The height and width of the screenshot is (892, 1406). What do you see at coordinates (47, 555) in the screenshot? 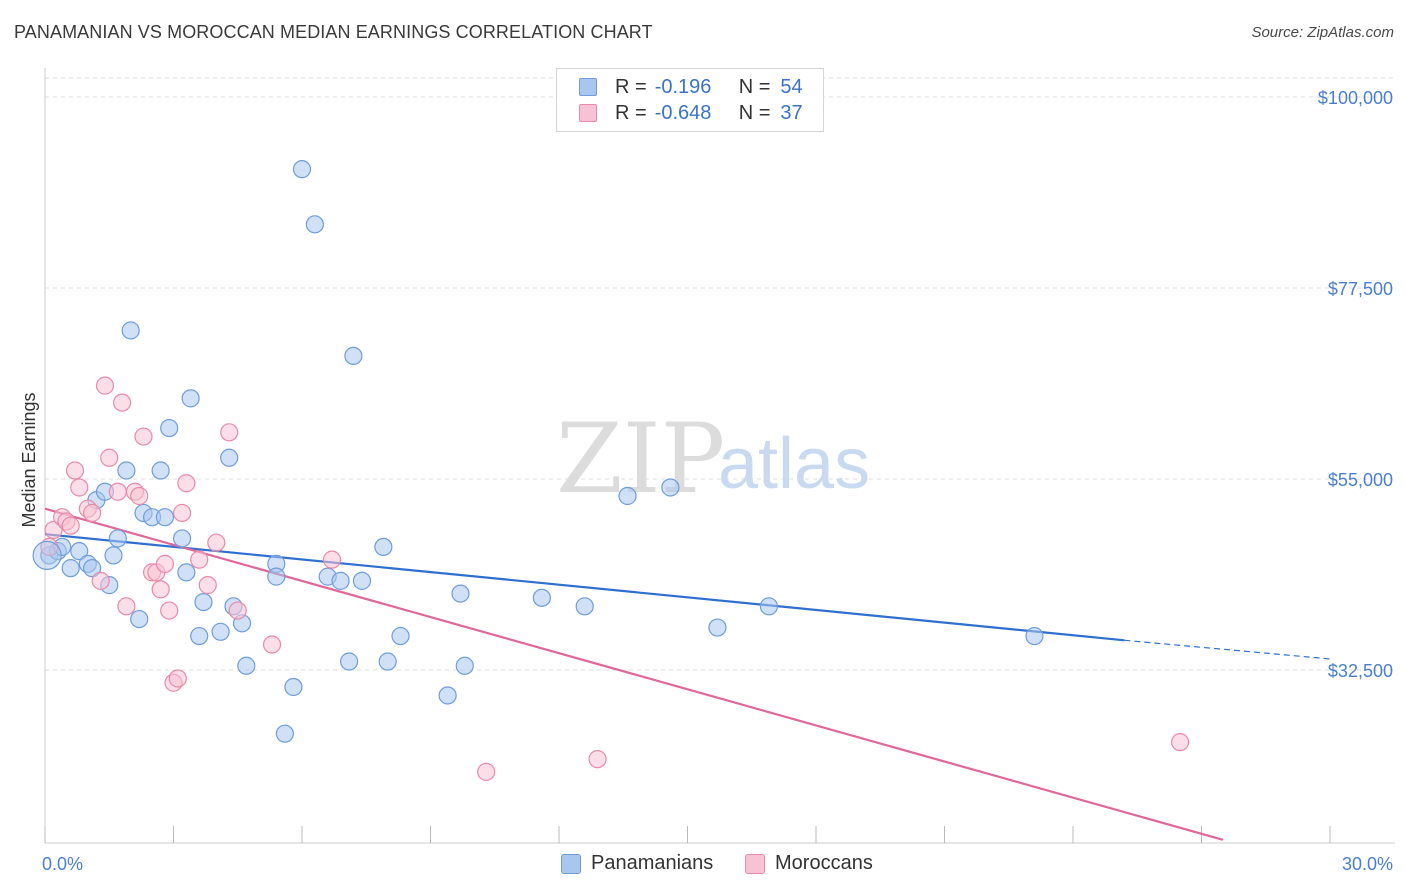
I see `panamanian-cluster-point` at bounding box center [47, 555].